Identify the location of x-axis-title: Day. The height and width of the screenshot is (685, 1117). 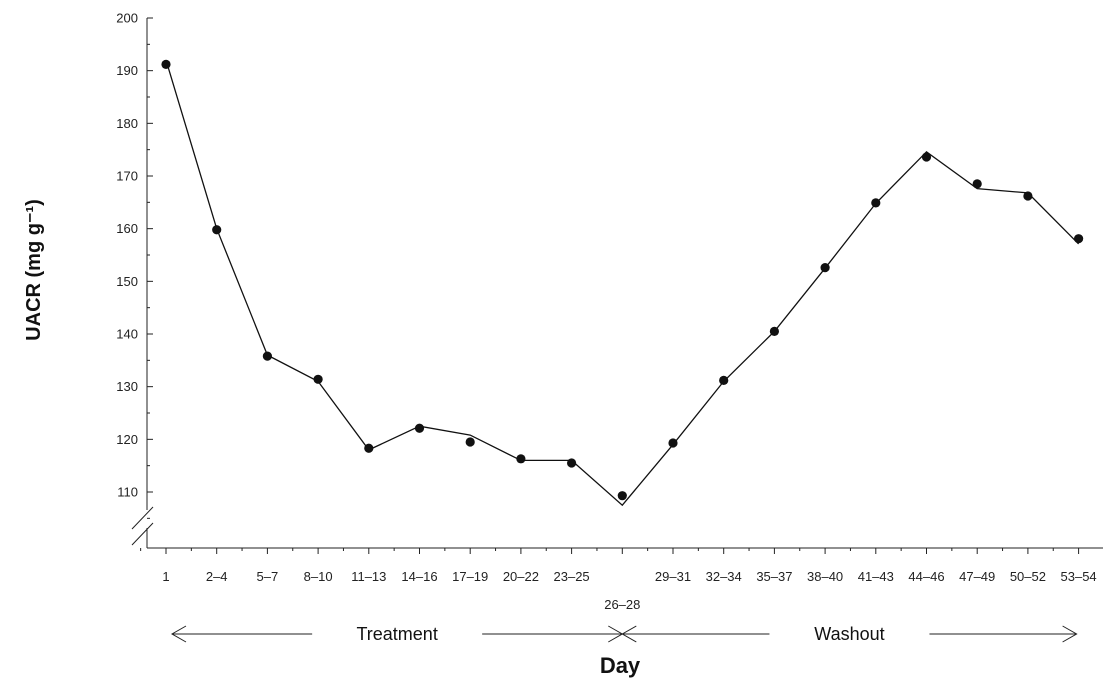
(620, 665).